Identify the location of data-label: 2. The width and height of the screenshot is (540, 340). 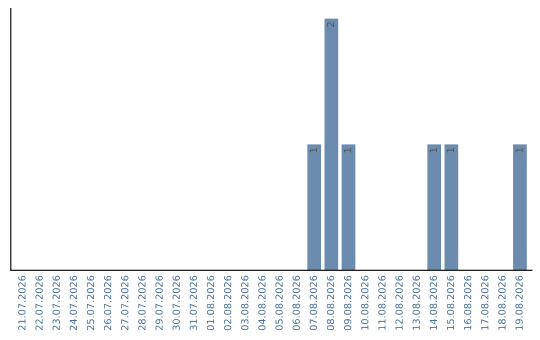
(330, 24).